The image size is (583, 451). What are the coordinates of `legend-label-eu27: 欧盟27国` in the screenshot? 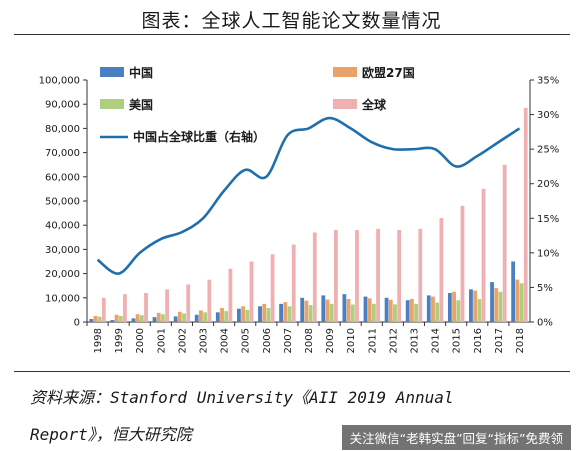 It's located at (388, 72).